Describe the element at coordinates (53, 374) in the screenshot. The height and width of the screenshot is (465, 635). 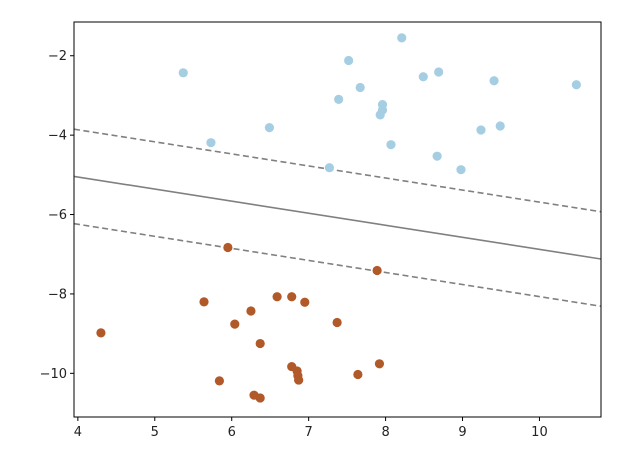
I see `y-tick-label: −10` at that location.